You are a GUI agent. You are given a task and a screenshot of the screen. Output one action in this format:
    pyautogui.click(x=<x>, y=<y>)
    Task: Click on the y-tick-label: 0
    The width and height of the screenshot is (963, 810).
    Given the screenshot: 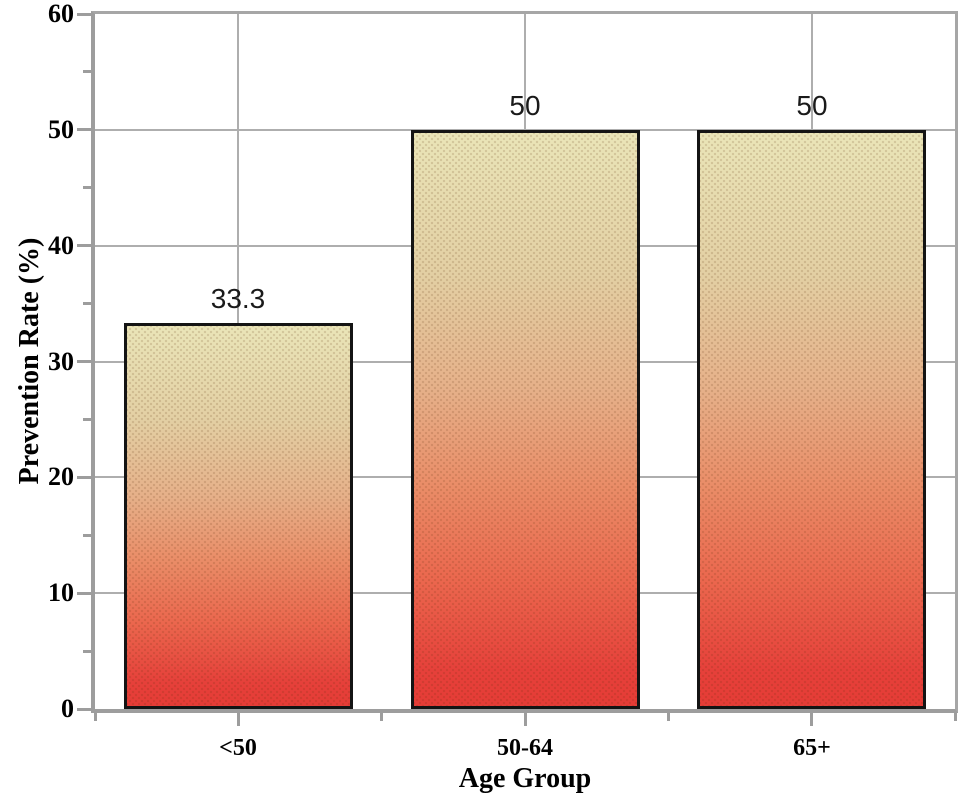 What is the action you would take?
    pyautogui.click(x=67, y=708)
    